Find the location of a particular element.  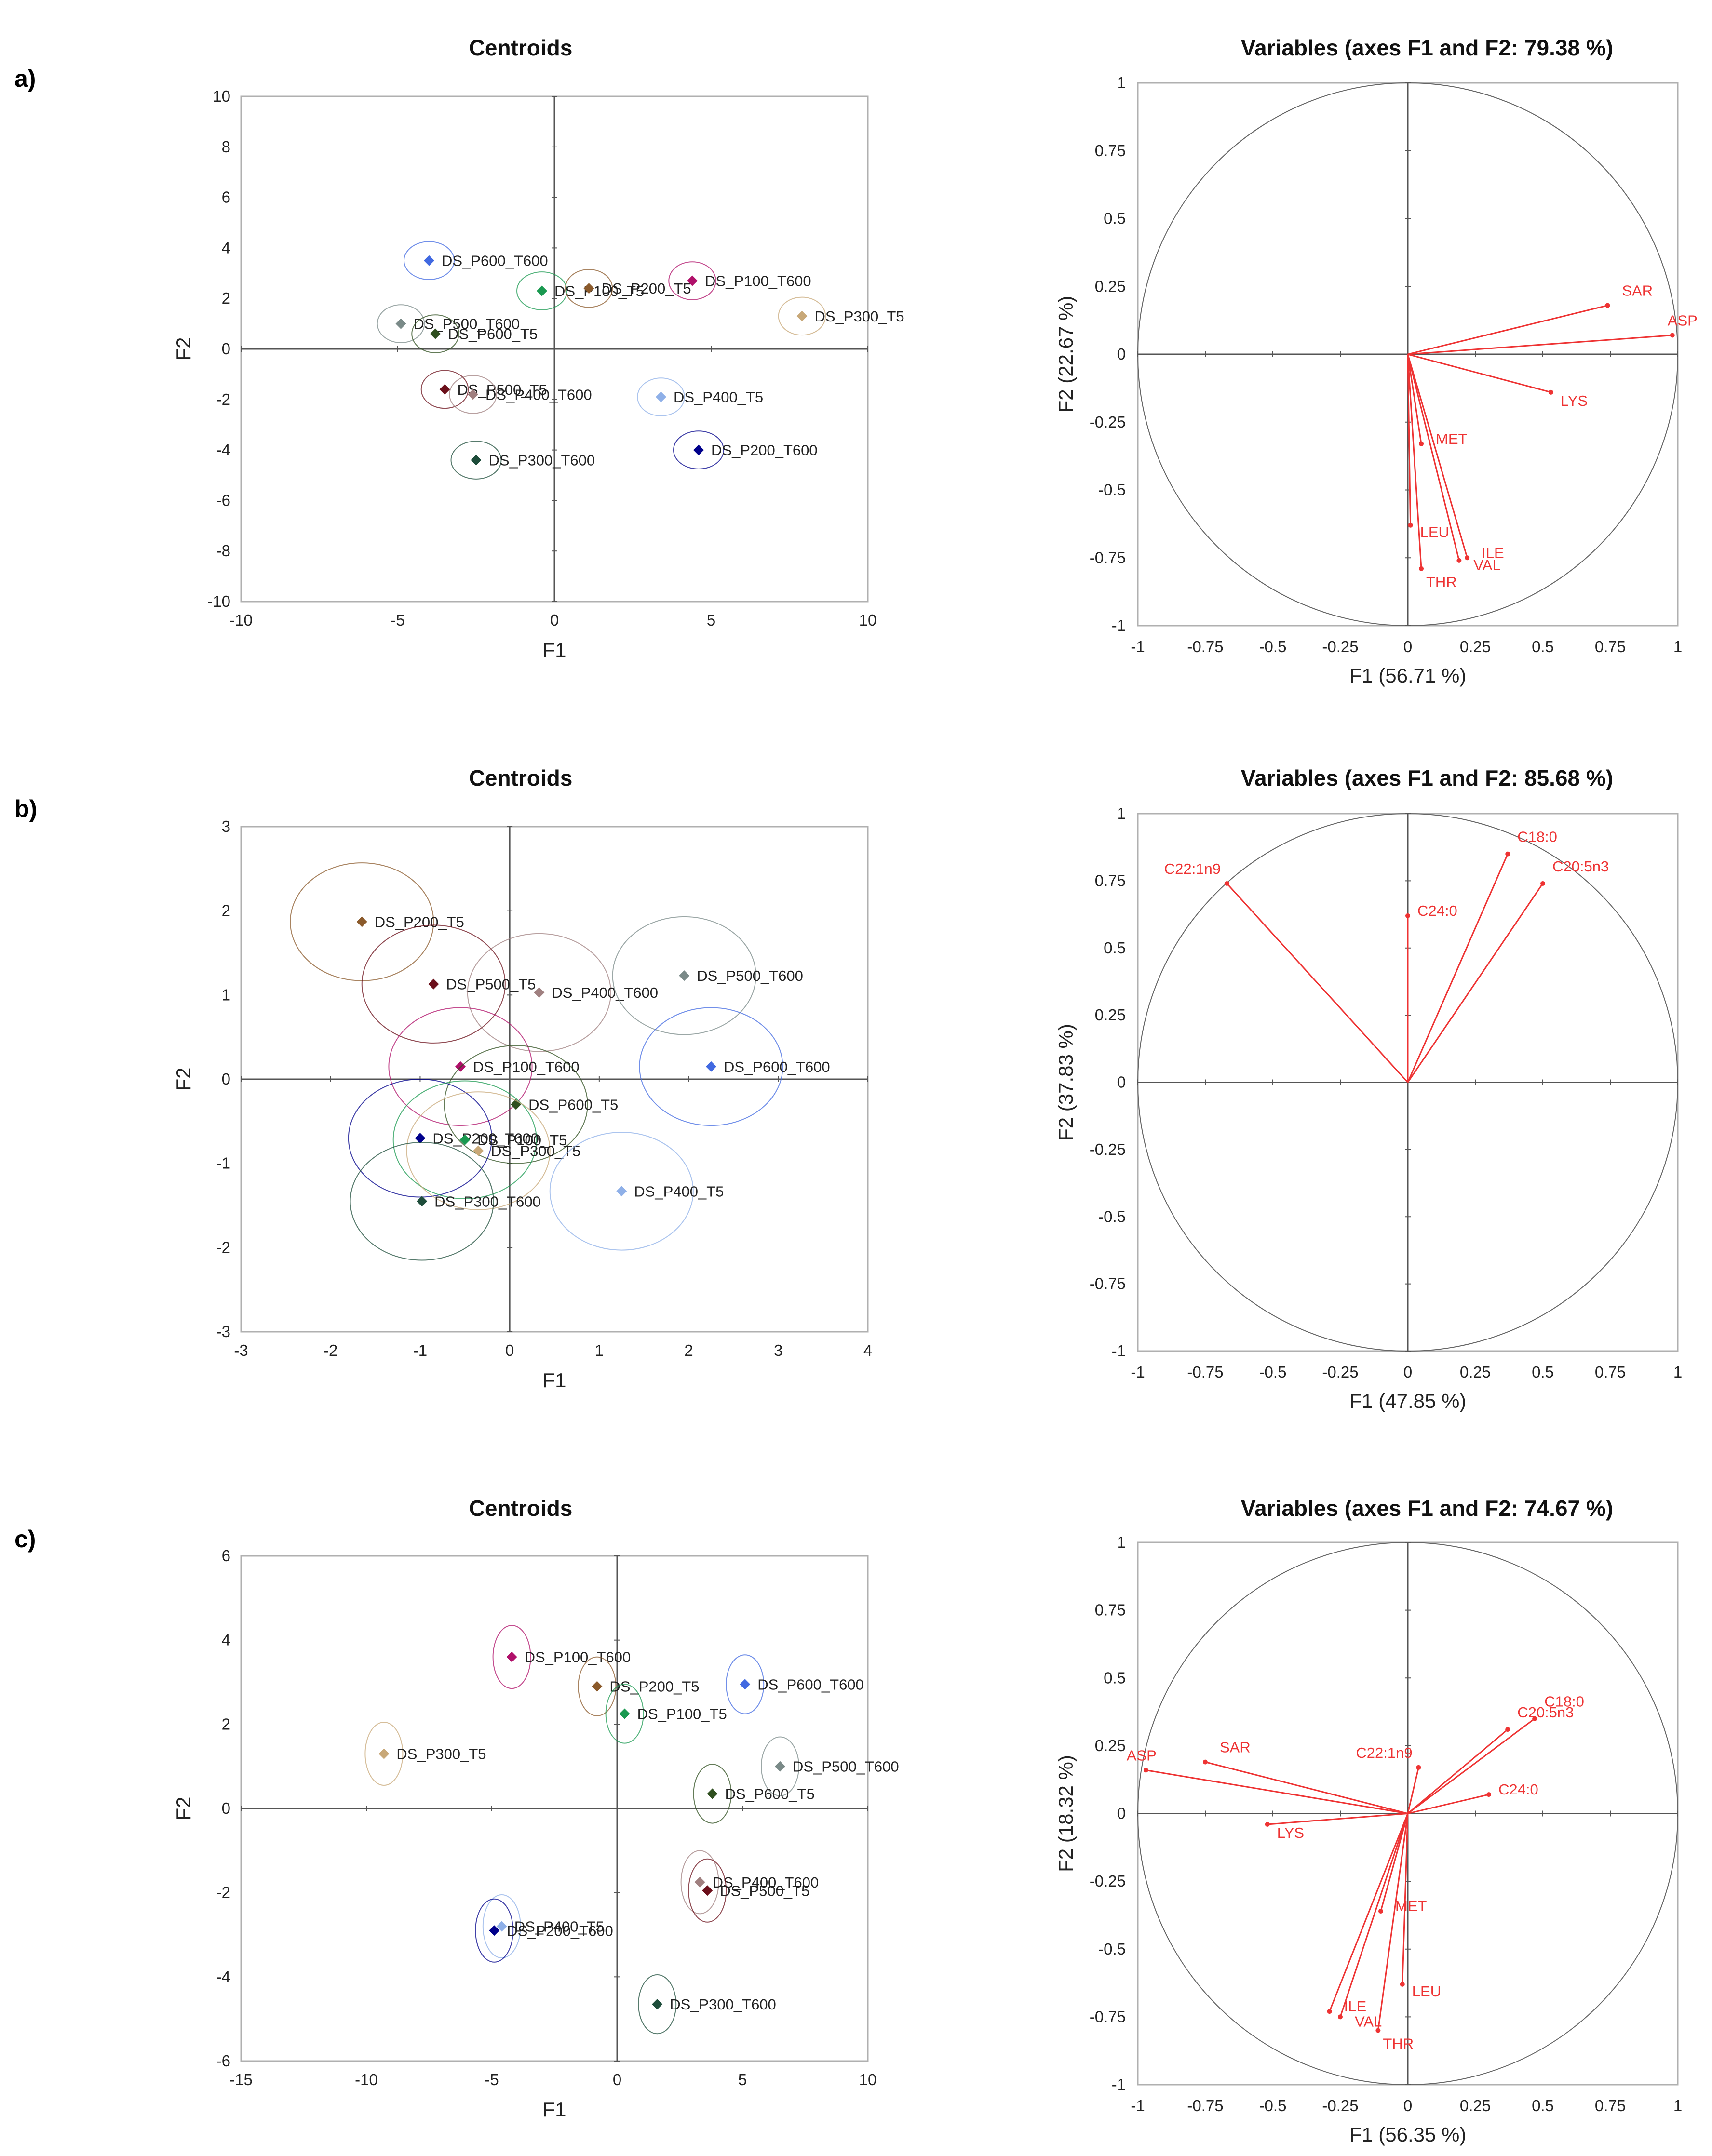

x-tick-label: 2 is located at coordinates (688, 1350).